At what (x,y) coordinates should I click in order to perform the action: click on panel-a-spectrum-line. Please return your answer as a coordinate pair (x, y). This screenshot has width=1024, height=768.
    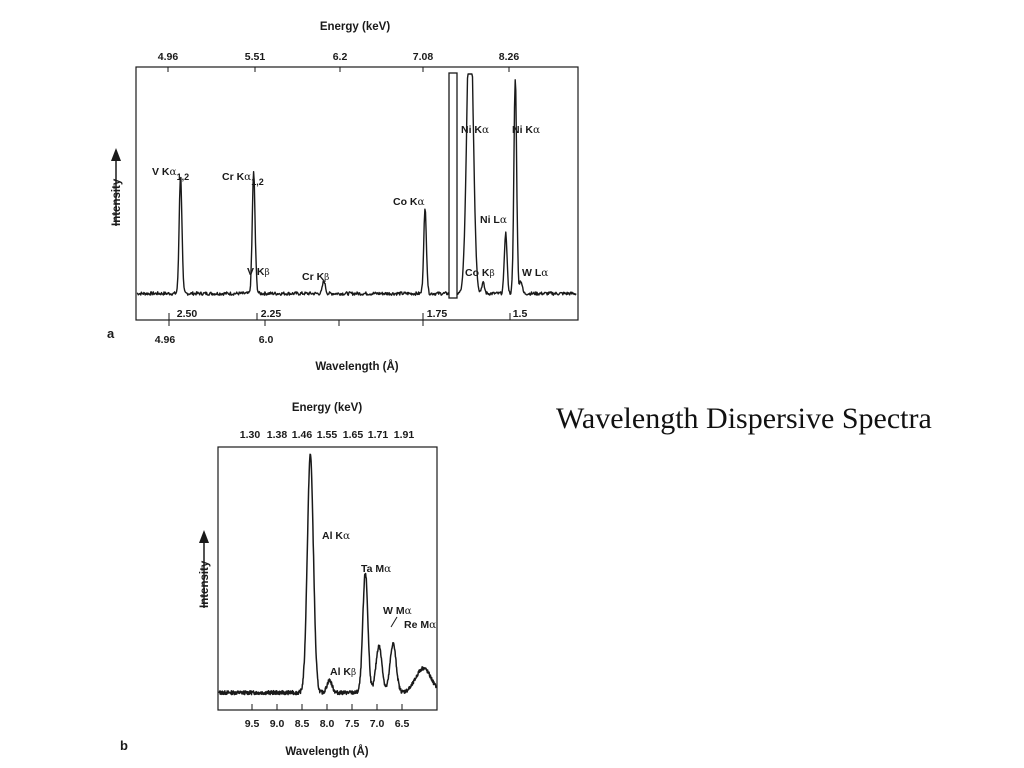
    Looking at the image, I should click on (356, 184).